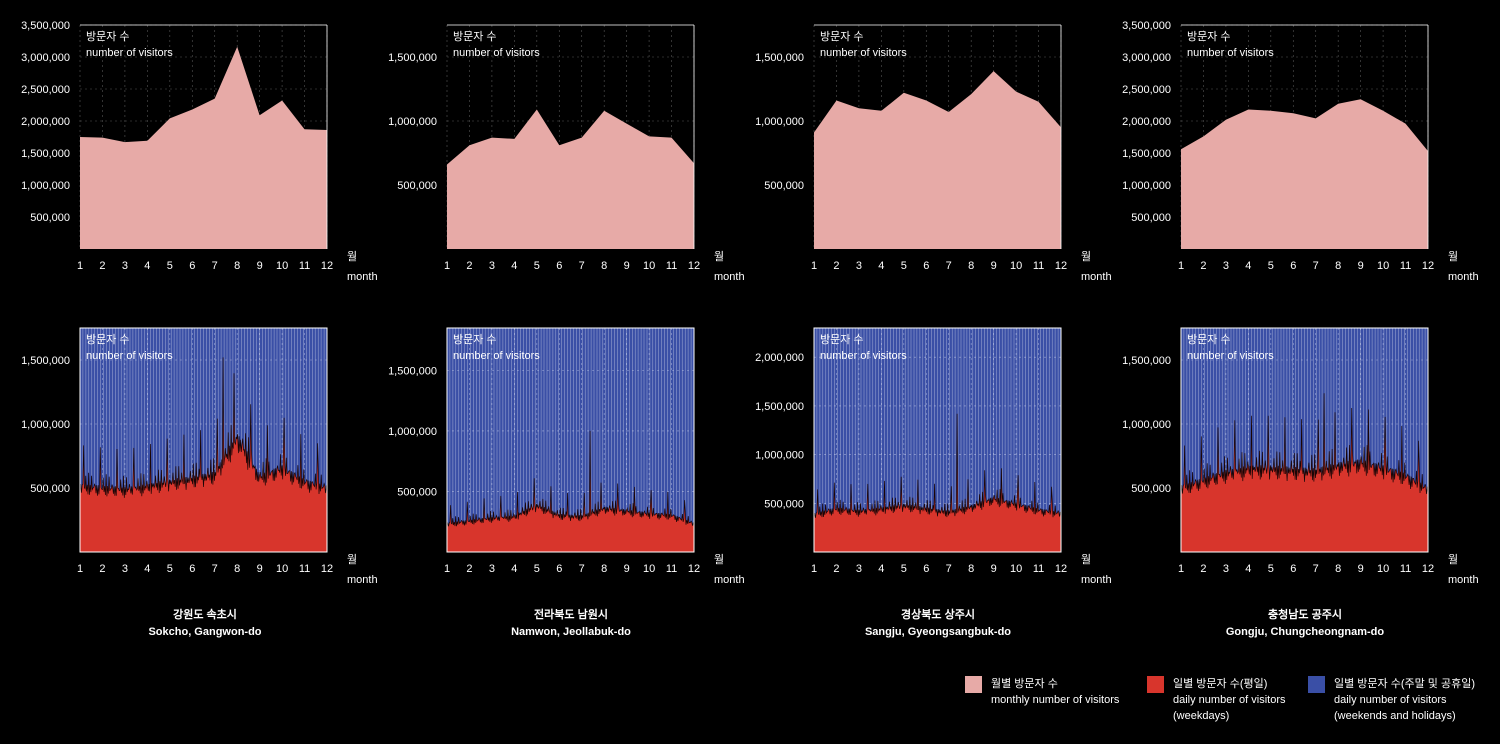 The height and width of the screenshot is (744, 1500). I want to click on y-tick-label: 3,500,000, so click(1146, 26).